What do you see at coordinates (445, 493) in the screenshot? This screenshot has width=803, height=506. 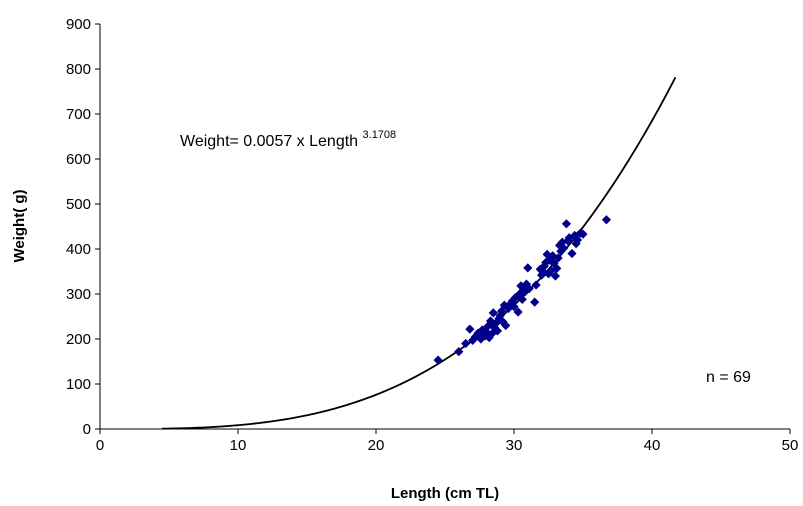 I see `x-axis-title: Length (cm TL)` at bounding box center [445, 493].